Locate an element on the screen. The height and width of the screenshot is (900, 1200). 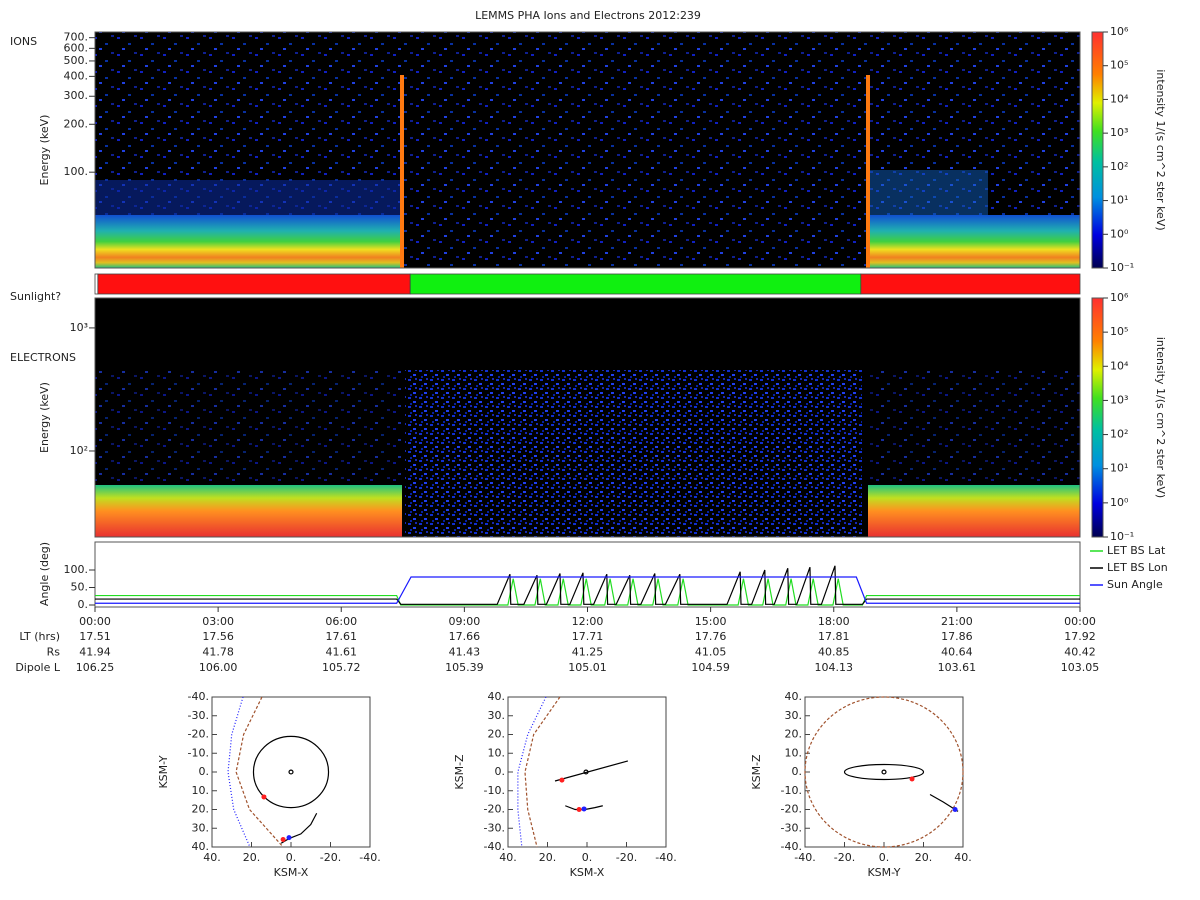
x-tick-label: 40. is located at coordinates (508, 857).